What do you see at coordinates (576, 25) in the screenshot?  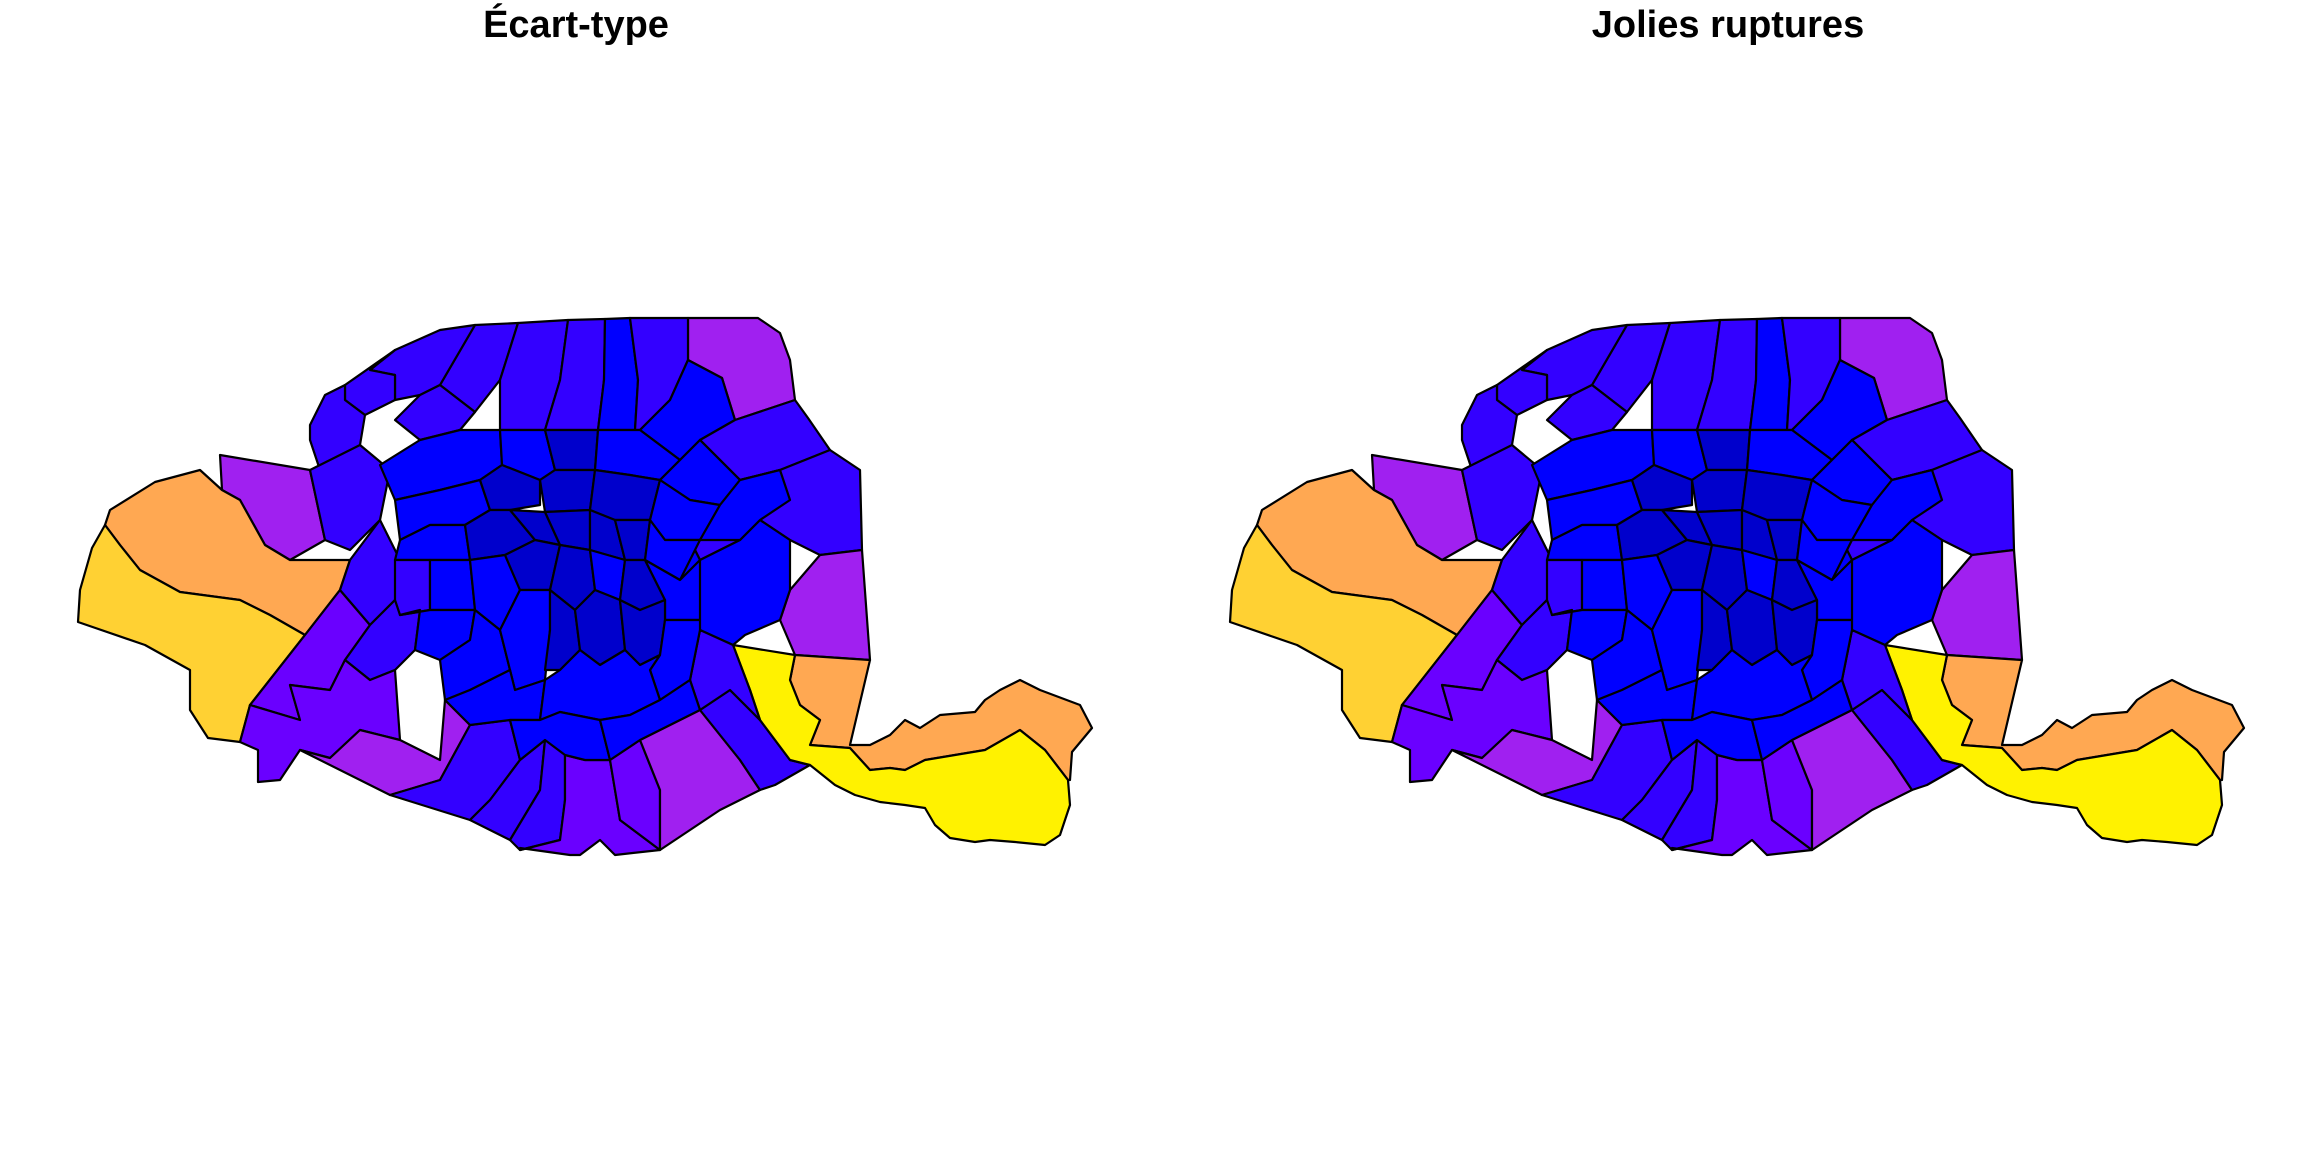 I see `map-title: Écart-type` at bounding box center [576, 25].